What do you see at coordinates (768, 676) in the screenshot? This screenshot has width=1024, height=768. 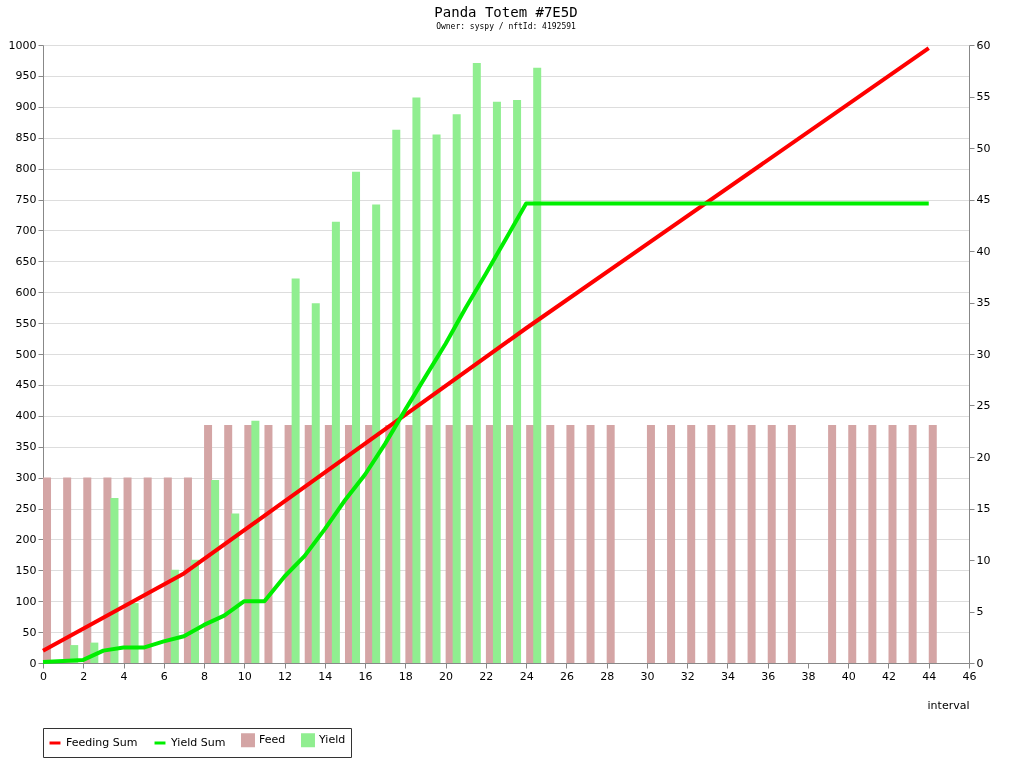 I see `x-tick-label: 36` at bounding box center [768, 676].